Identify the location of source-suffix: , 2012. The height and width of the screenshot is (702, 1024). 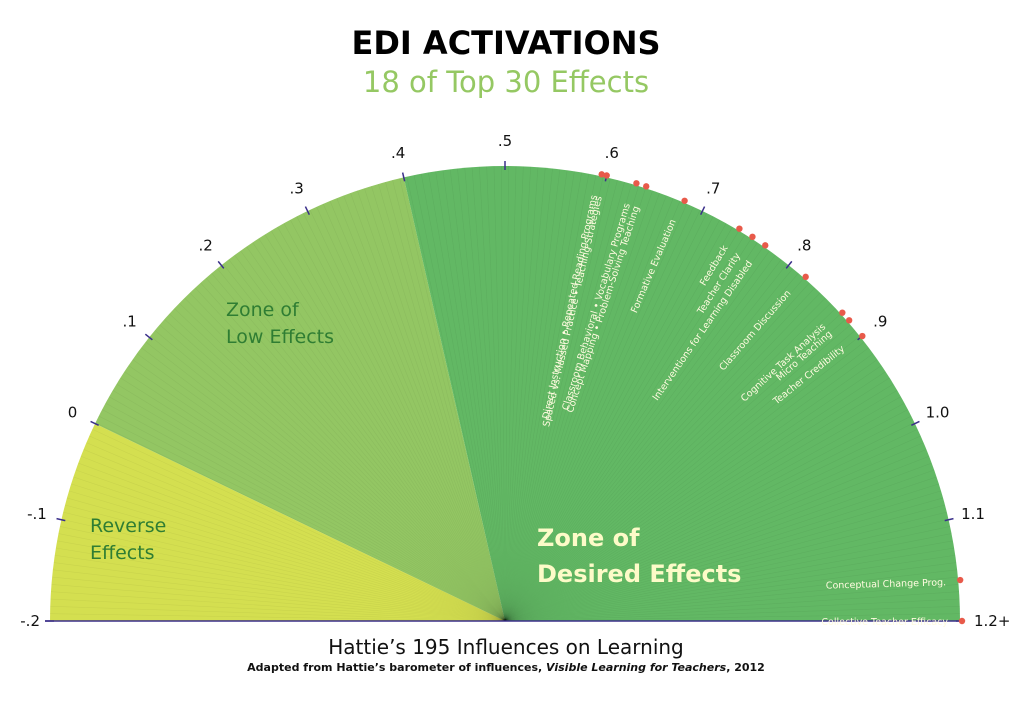
(745, 667).